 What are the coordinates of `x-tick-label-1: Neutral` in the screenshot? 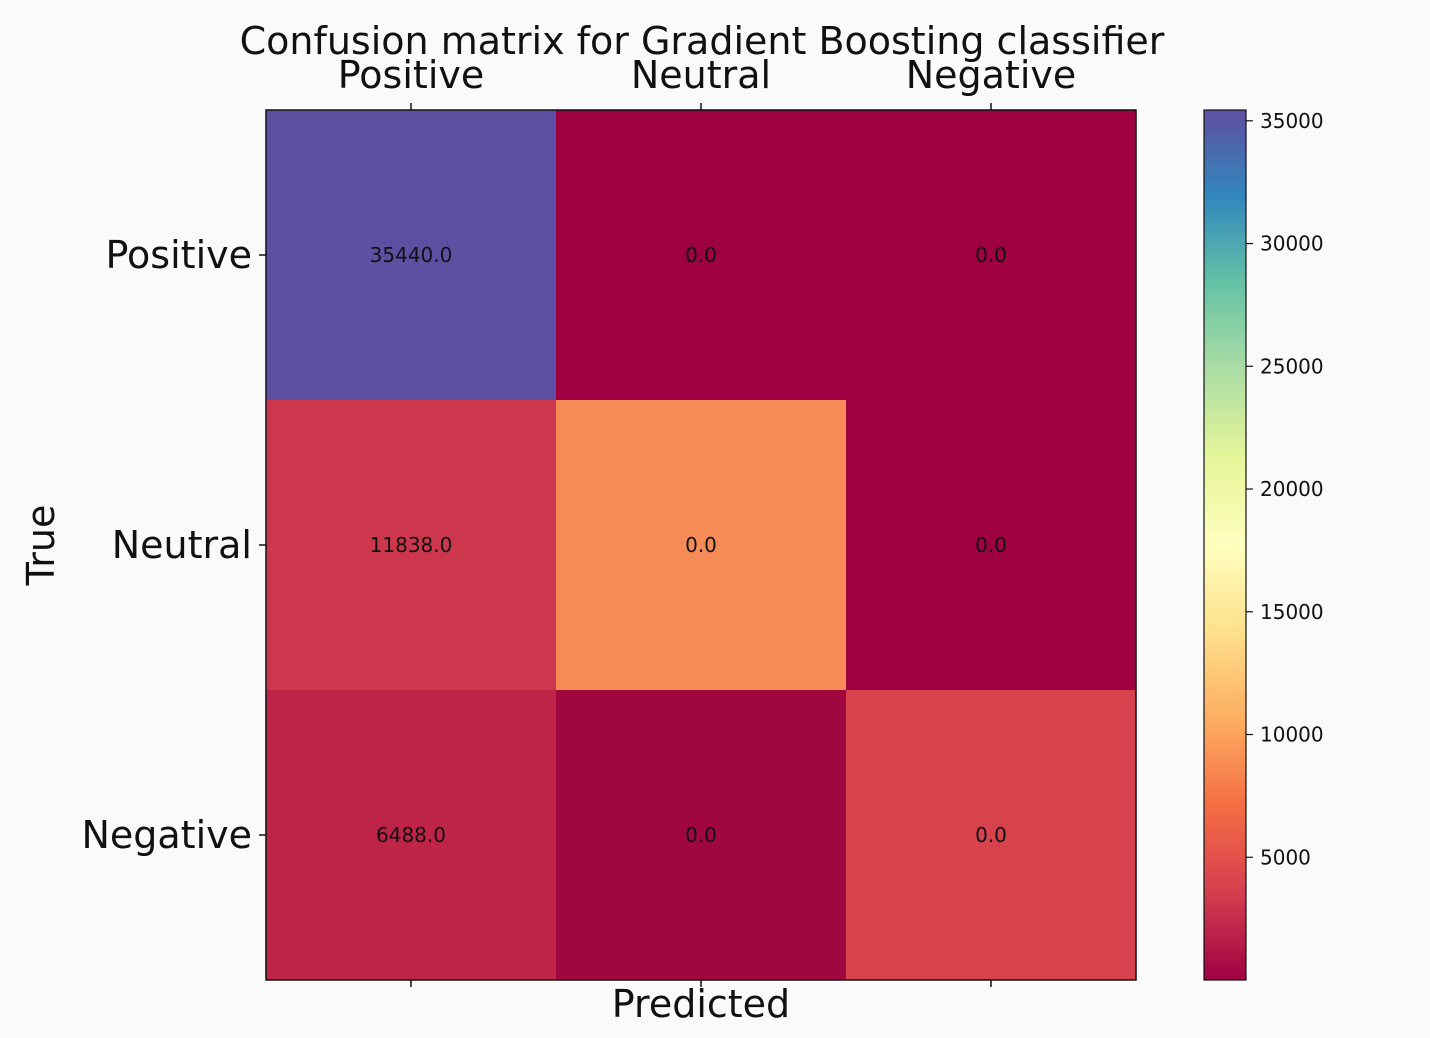 It's located at (701, 75).